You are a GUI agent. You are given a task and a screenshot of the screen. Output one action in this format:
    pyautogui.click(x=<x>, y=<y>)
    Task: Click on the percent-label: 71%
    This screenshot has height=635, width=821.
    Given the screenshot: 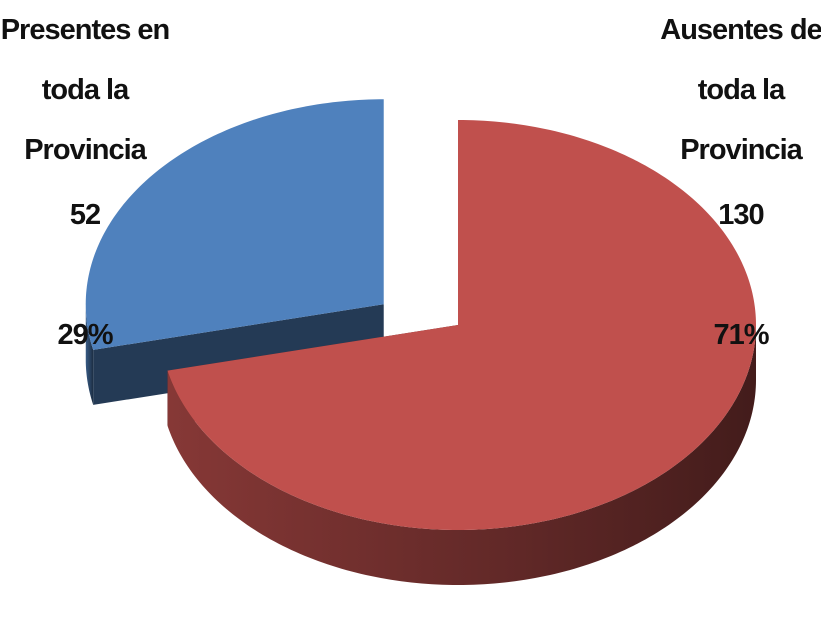 What is the action you would take?
    pyautogui.click(x=741, y=335)
    